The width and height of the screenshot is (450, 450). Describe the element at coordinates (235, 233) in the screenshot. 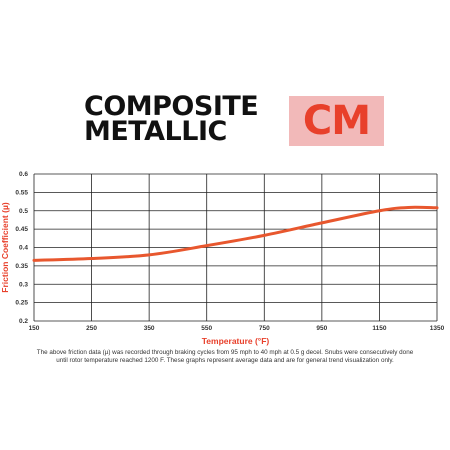

I see `series-line` at that location.